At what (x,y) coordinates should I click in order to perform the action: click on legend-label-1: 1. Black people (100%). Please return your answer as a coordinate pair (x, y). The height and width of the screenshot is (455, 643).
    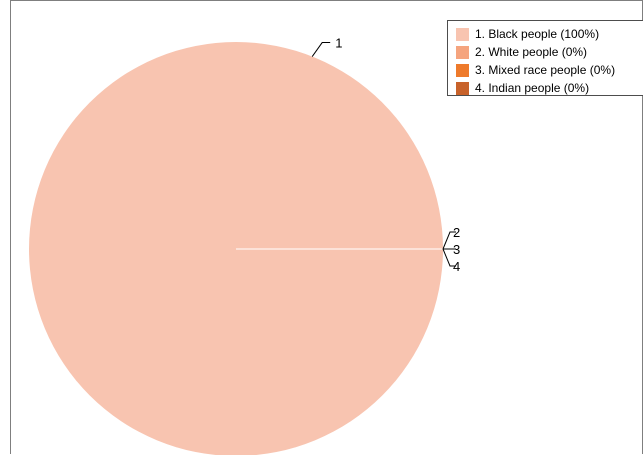
    Looking at the image, I should click on (537, 34).